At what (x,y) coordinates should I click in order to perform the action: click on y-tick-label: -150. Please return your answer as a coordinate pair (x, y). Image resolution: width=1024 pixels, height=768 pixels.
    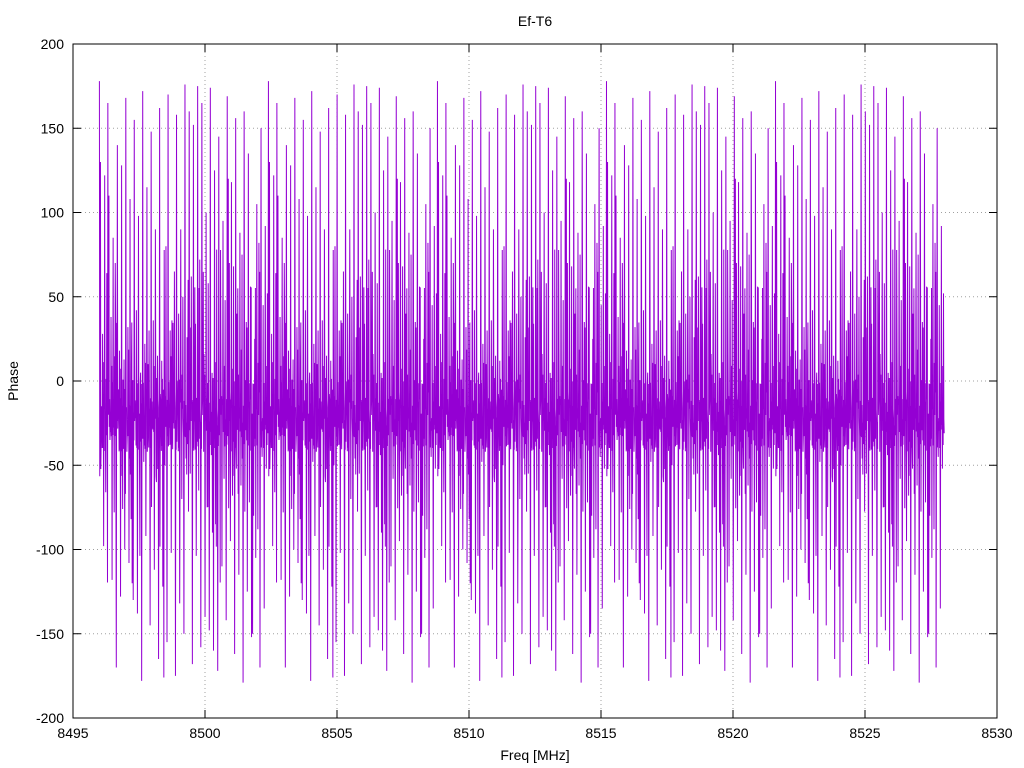
    Looking at the image, I should click on (50, 634).